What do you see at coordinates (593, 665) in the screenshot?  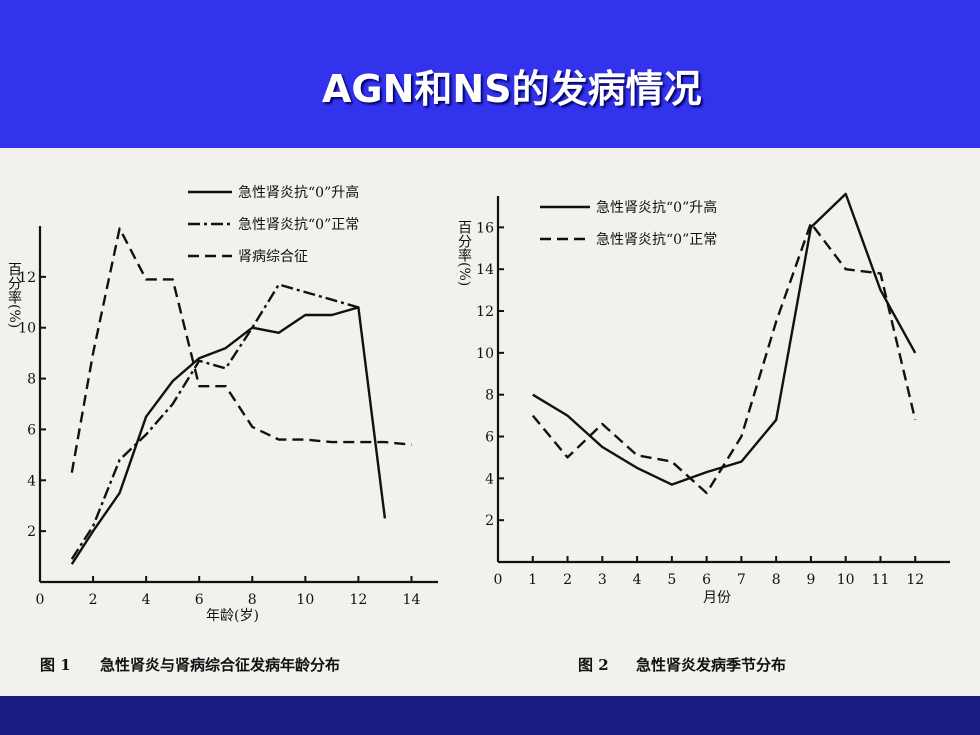 I see `chart2-caption-number: 图 2` at bounding box center [593, 665].